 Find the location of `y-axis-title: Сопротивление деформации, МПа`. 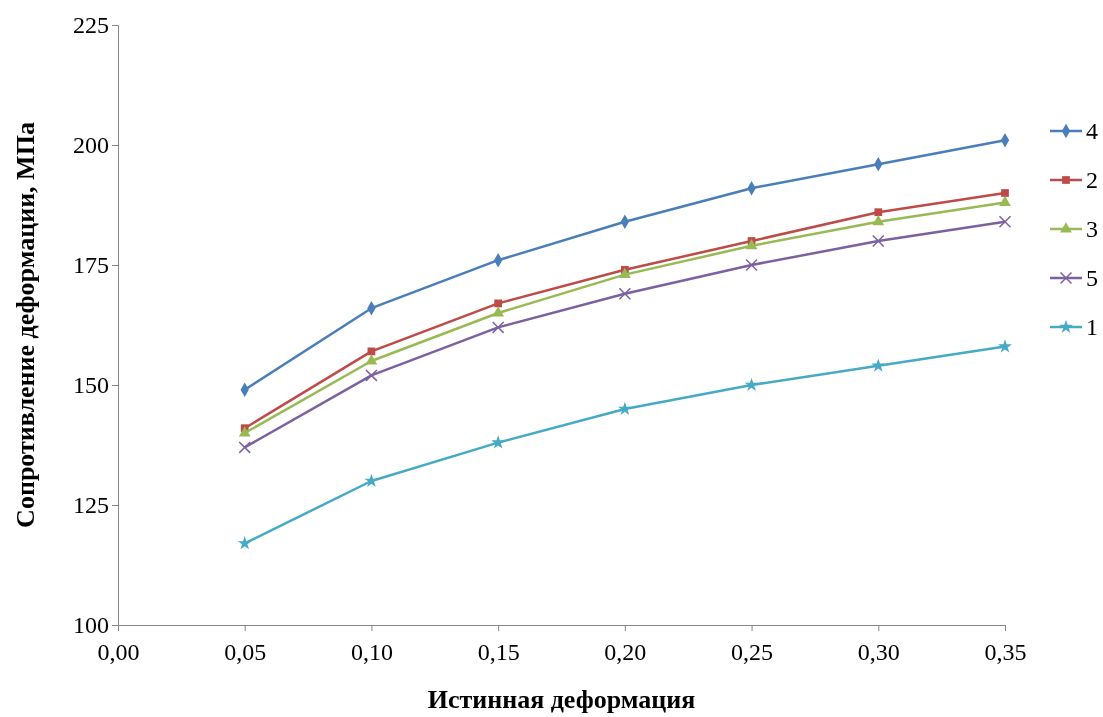

y-axis-title: Сопротивление деформации, МПа is located at coordinates (25, 325).